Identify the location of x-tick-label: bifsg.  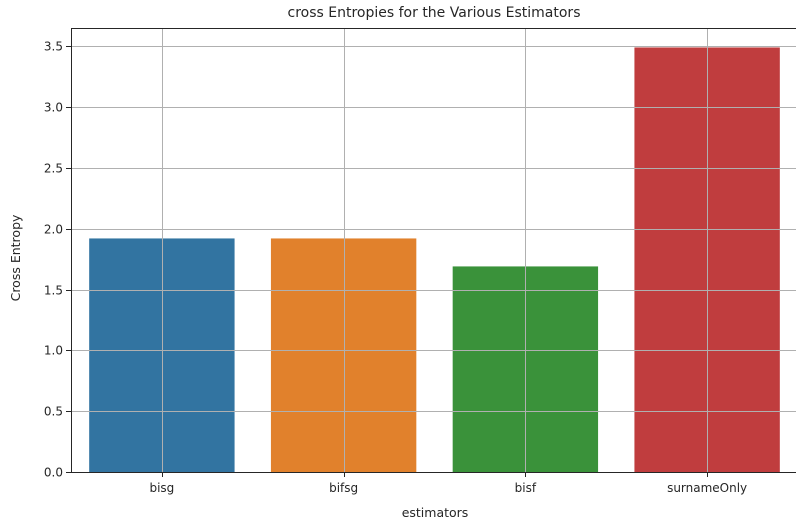
(343, 488).